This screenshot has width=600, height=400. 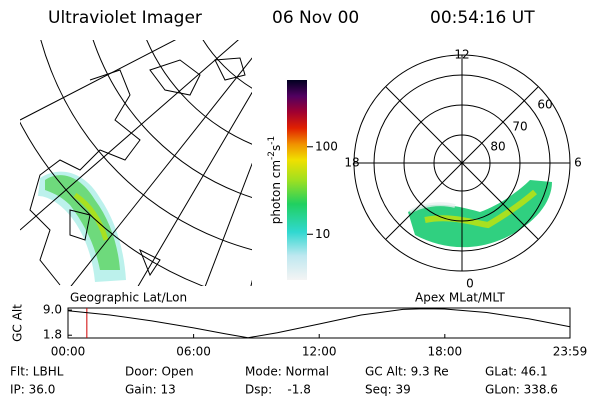 What do you see at coordinates (315, 18) in the screenshot?
I see `date: 06 Nov 00` at bounding box center [315, 18].